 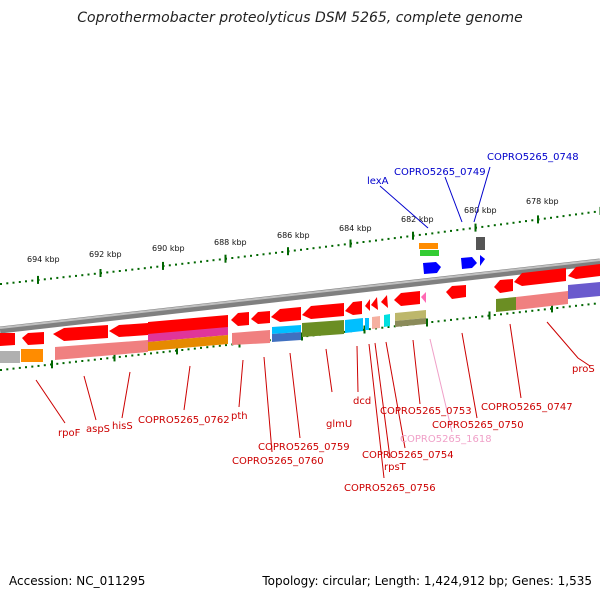 I want to click on gene-label-0760: COPRO5265_0760, so click(x=278, y=461).